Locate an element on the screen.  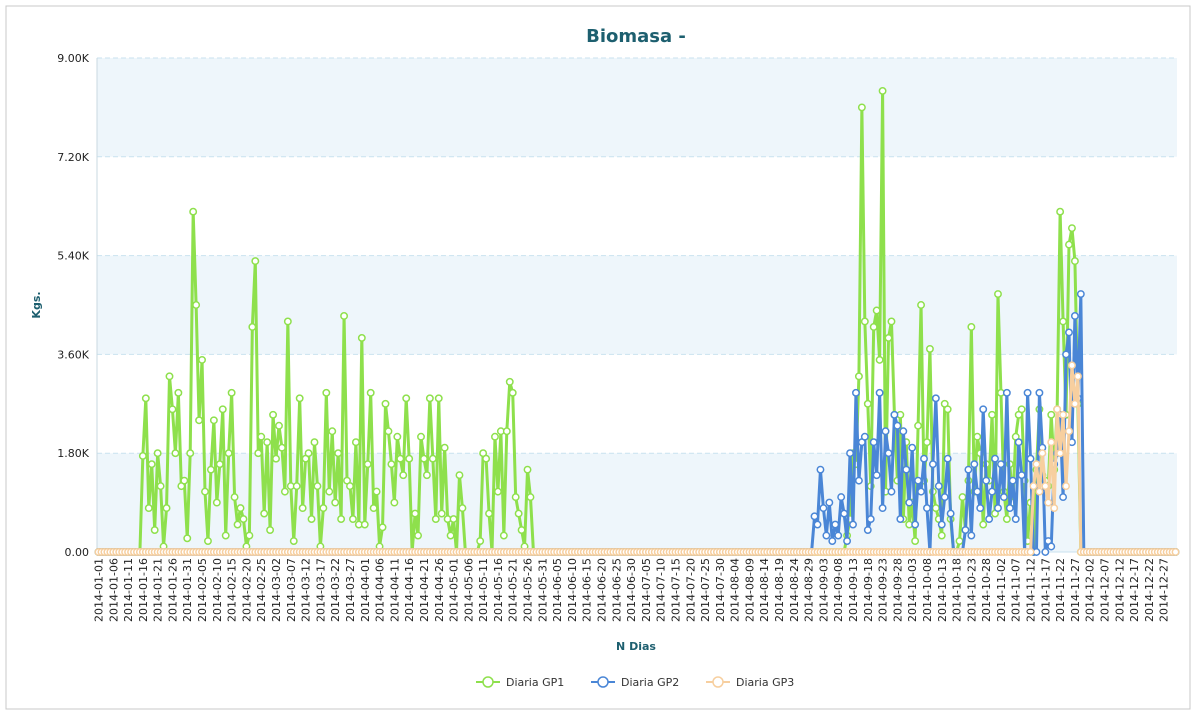
x-tick-label: 2014-02-15 is located at coordinates (232, 590).